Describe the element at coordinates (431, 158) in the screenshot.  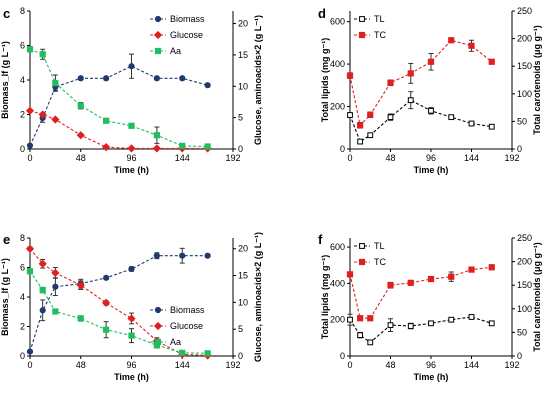
I see `x-tick-label: 96` at that location.